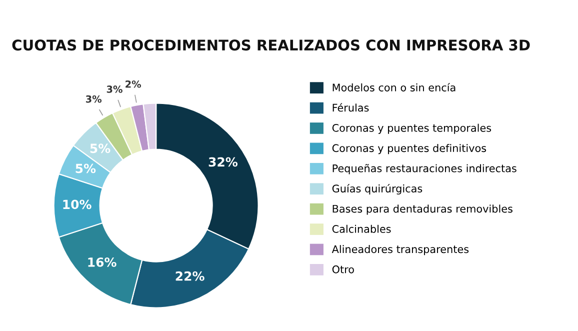  What do you see at coordinates (271, 45) in the screenshot?
I see `chart-title: CUOTAS DE PROCEDIMENTOS REALIZADOS CON IMPRESORA 3D` at bounding box center [271, 45].